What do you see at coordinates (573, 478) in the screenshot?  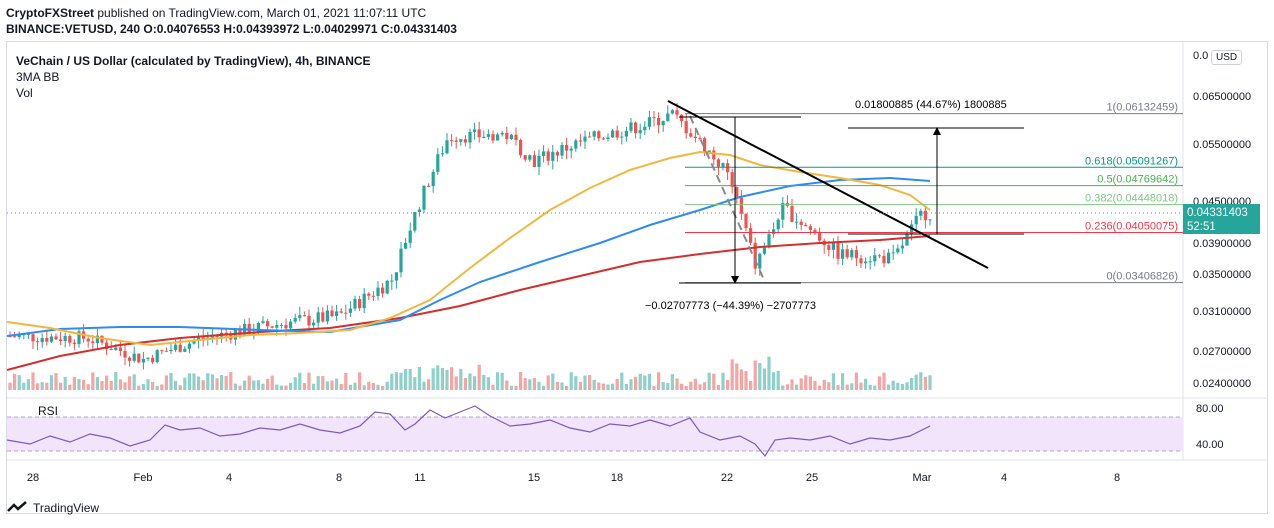 I see `time-axis: 28 Feb 4 8 11 15 18 22 25 Mar 4 8` at bounding box center [573, 478].